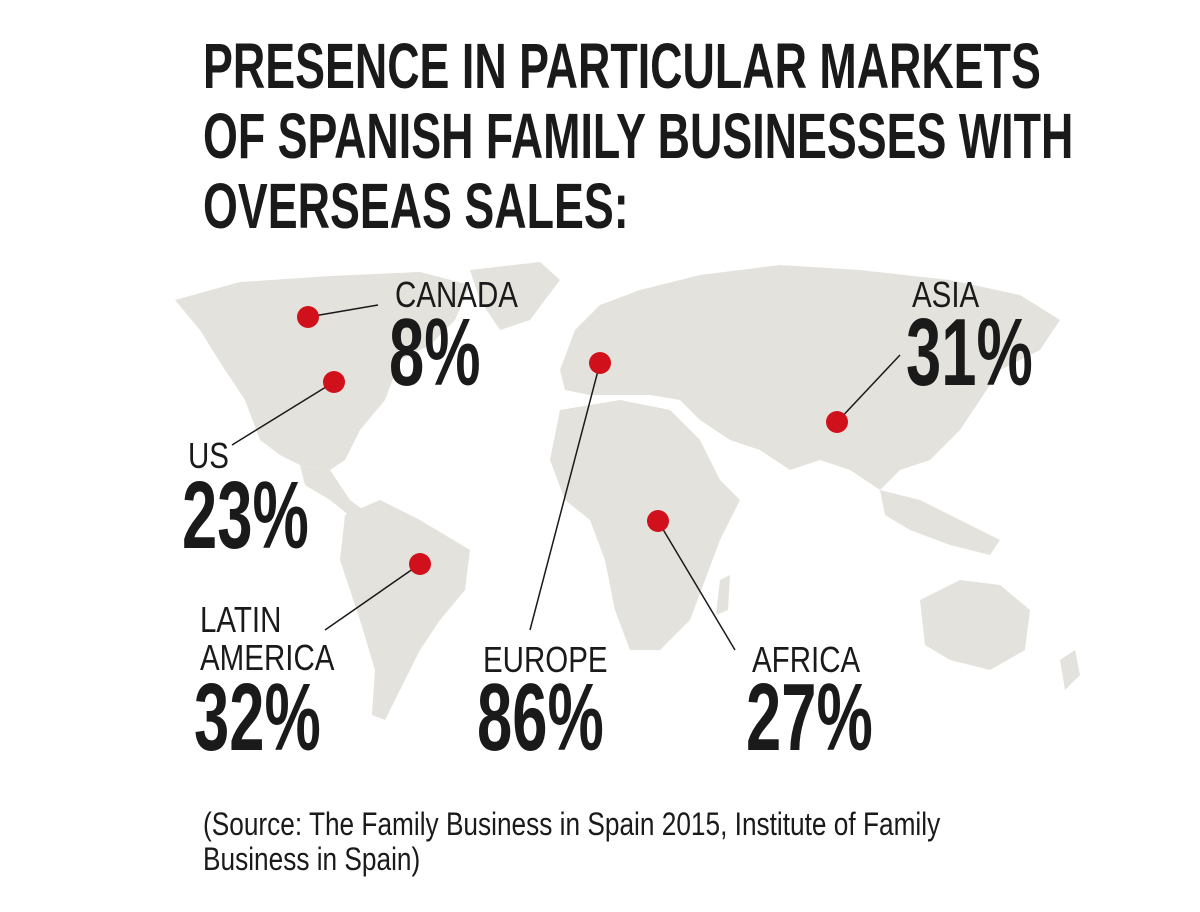 Image resolution: width=1200 pixels, height=912 pixels. I want to click on title-line: OVERSEAS SALES:, so click(416, 206).